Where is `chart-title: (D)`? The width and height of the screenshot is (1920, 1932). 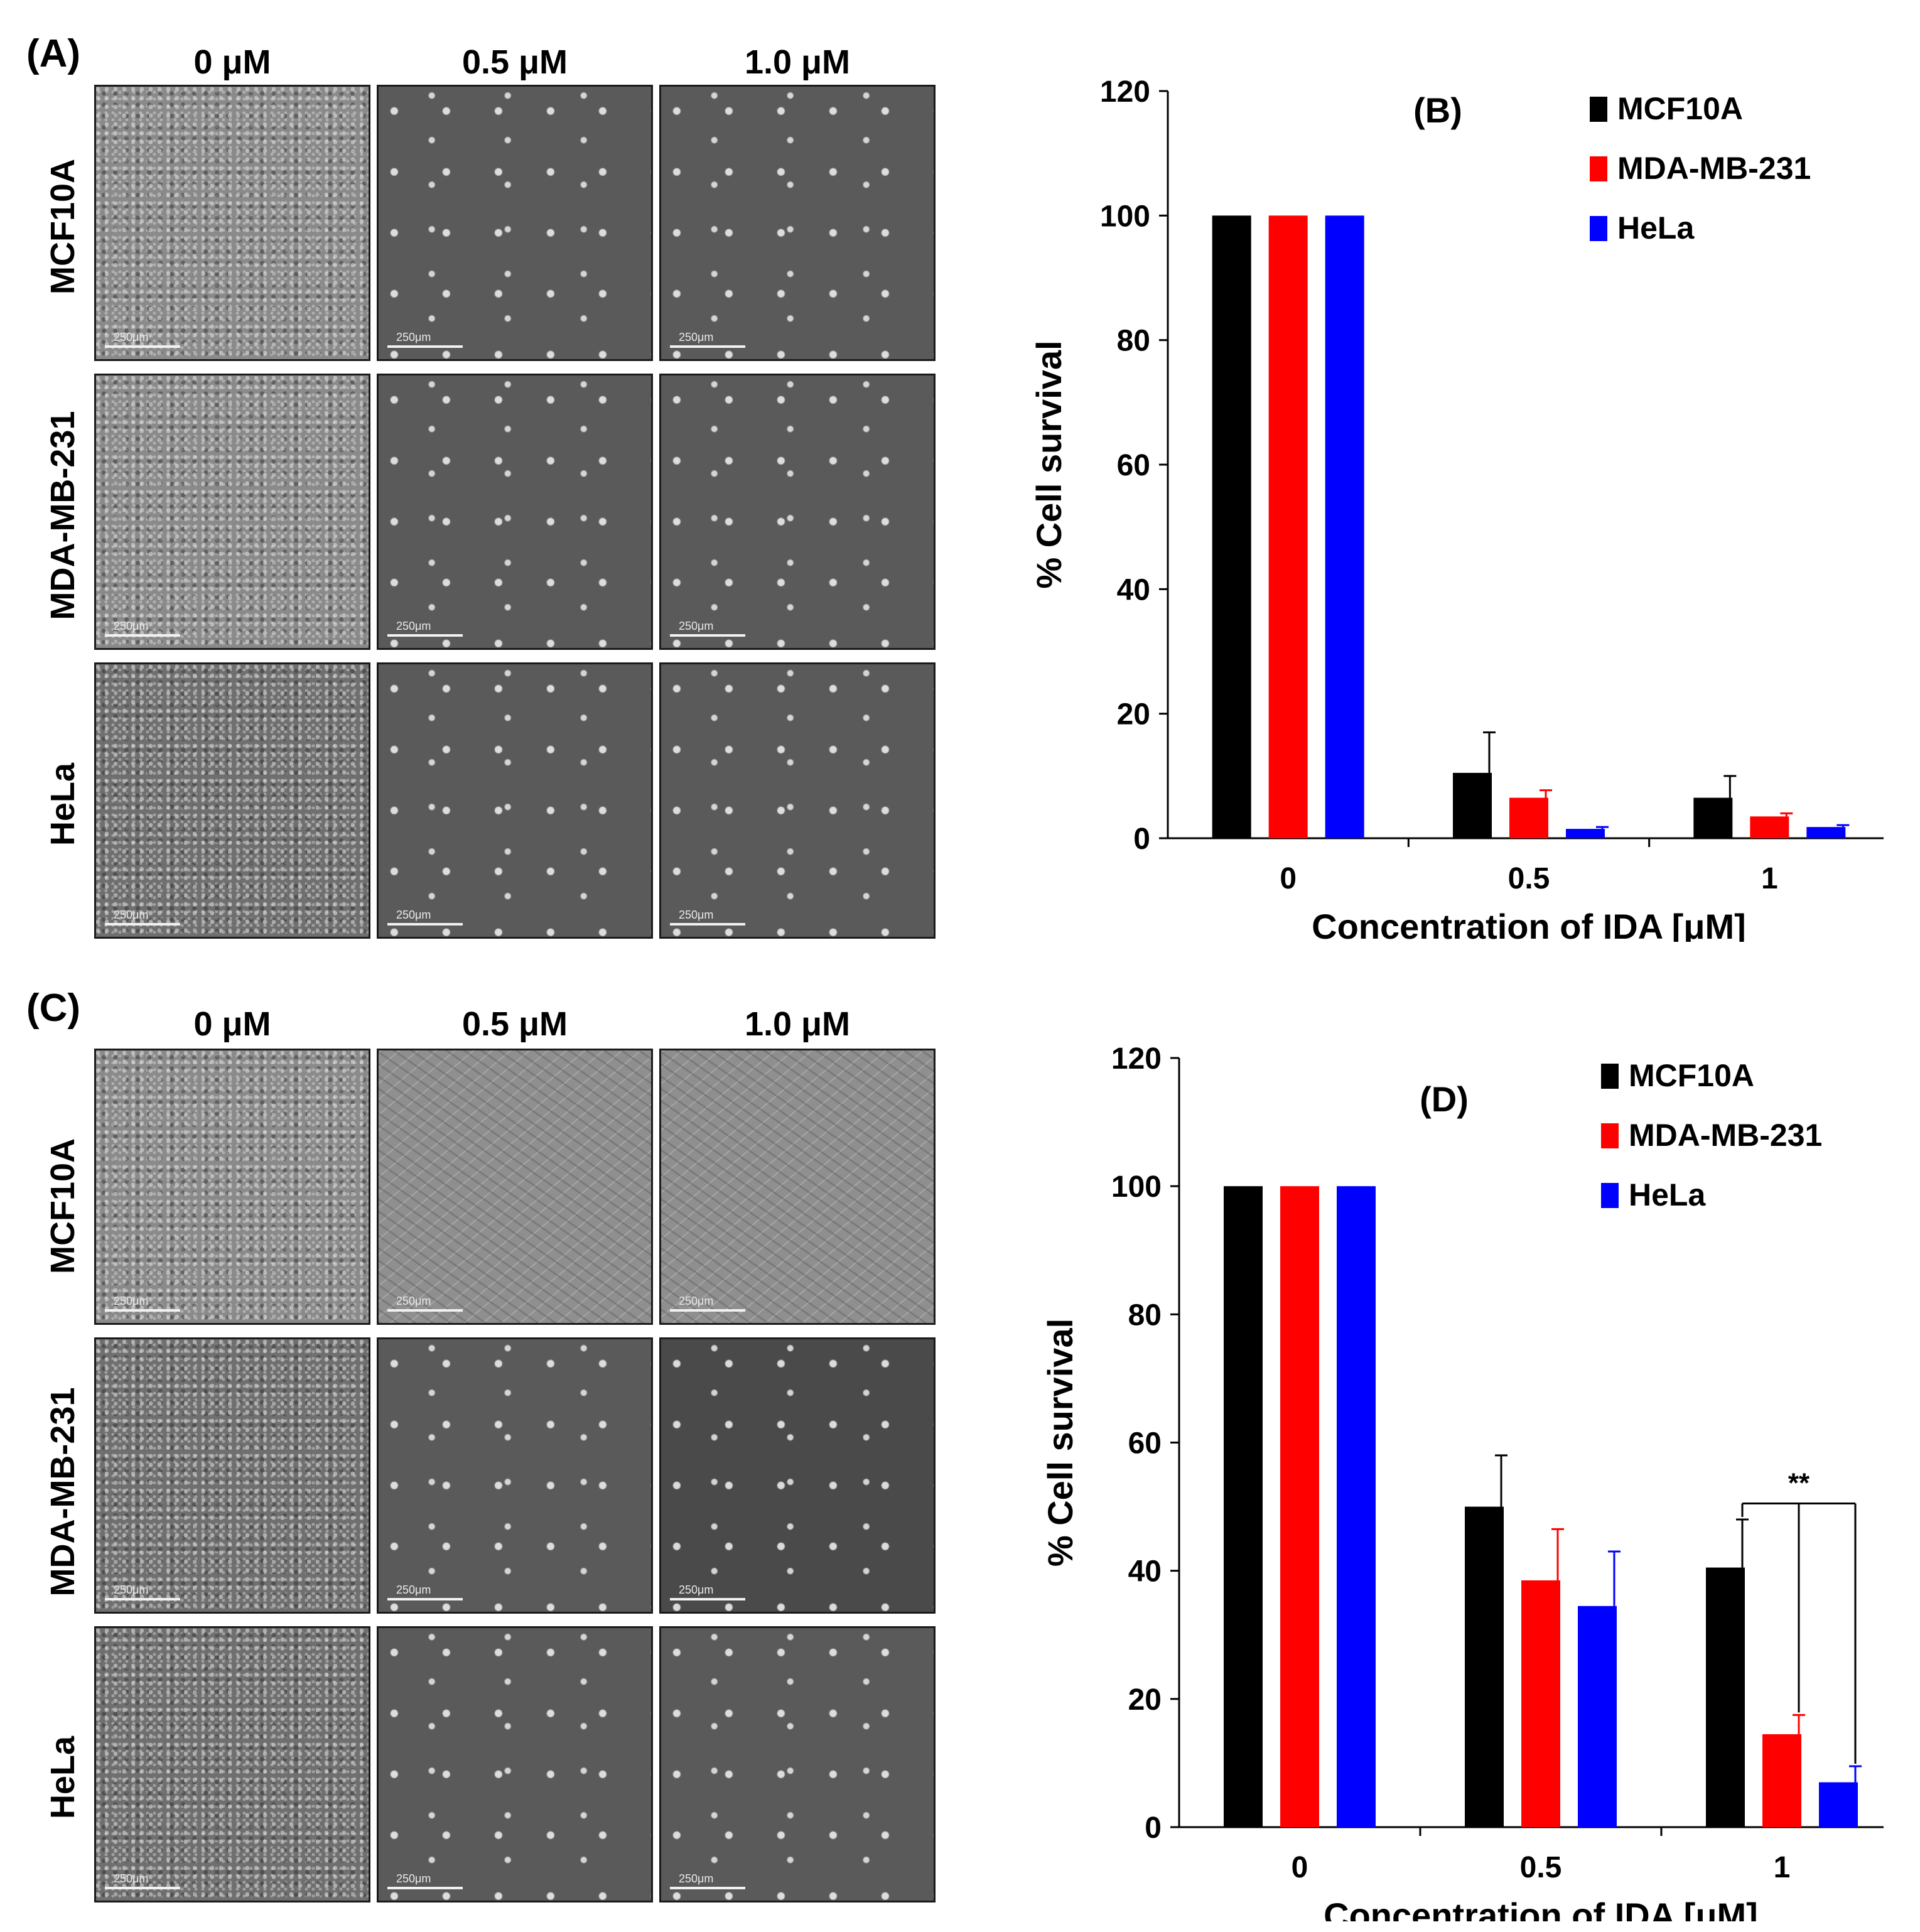
chart-title: (D) is located at coordinates (1444, 1099).